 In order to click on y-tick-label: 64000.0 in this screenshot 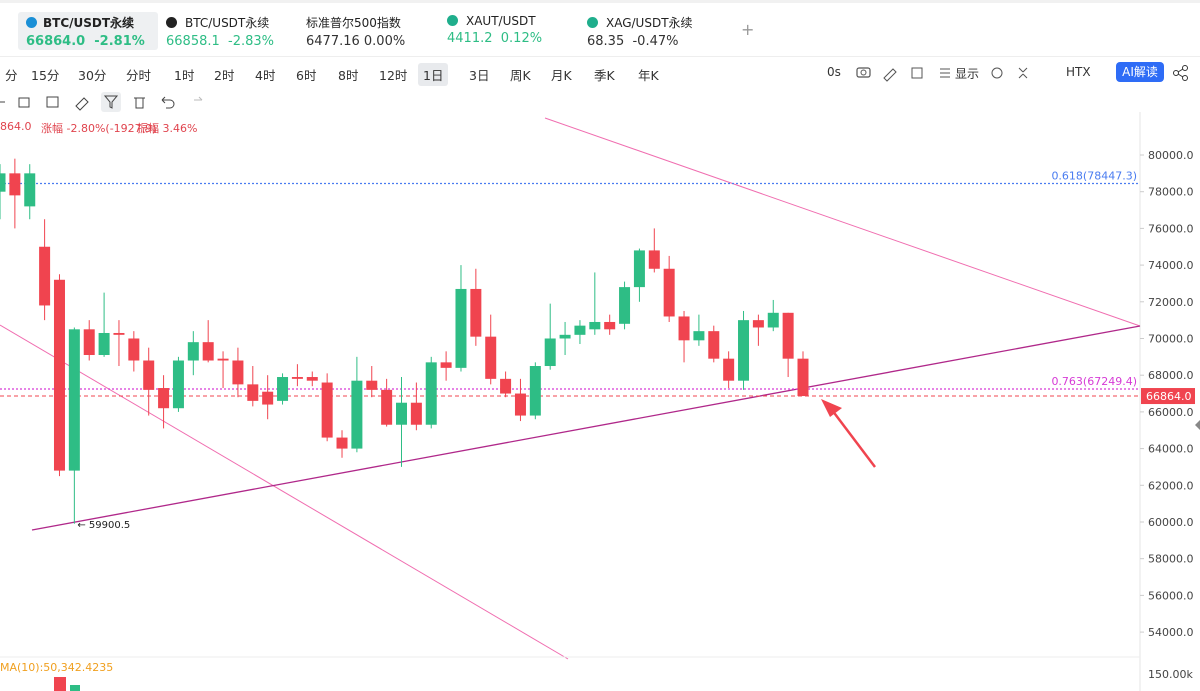, I will do `click(1171, 449)`.